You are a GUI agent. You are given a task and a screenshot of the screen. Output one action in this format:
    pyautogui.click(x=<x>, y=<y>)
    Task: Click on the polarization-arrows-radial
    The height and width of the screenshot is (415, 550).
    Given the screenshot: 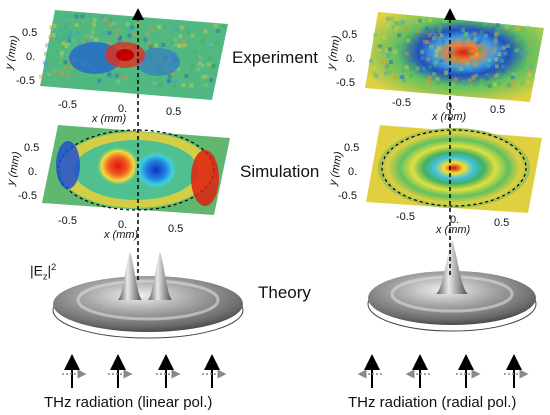 What is the action you would take?
    pyautogui.click(x=443, y=371)
    